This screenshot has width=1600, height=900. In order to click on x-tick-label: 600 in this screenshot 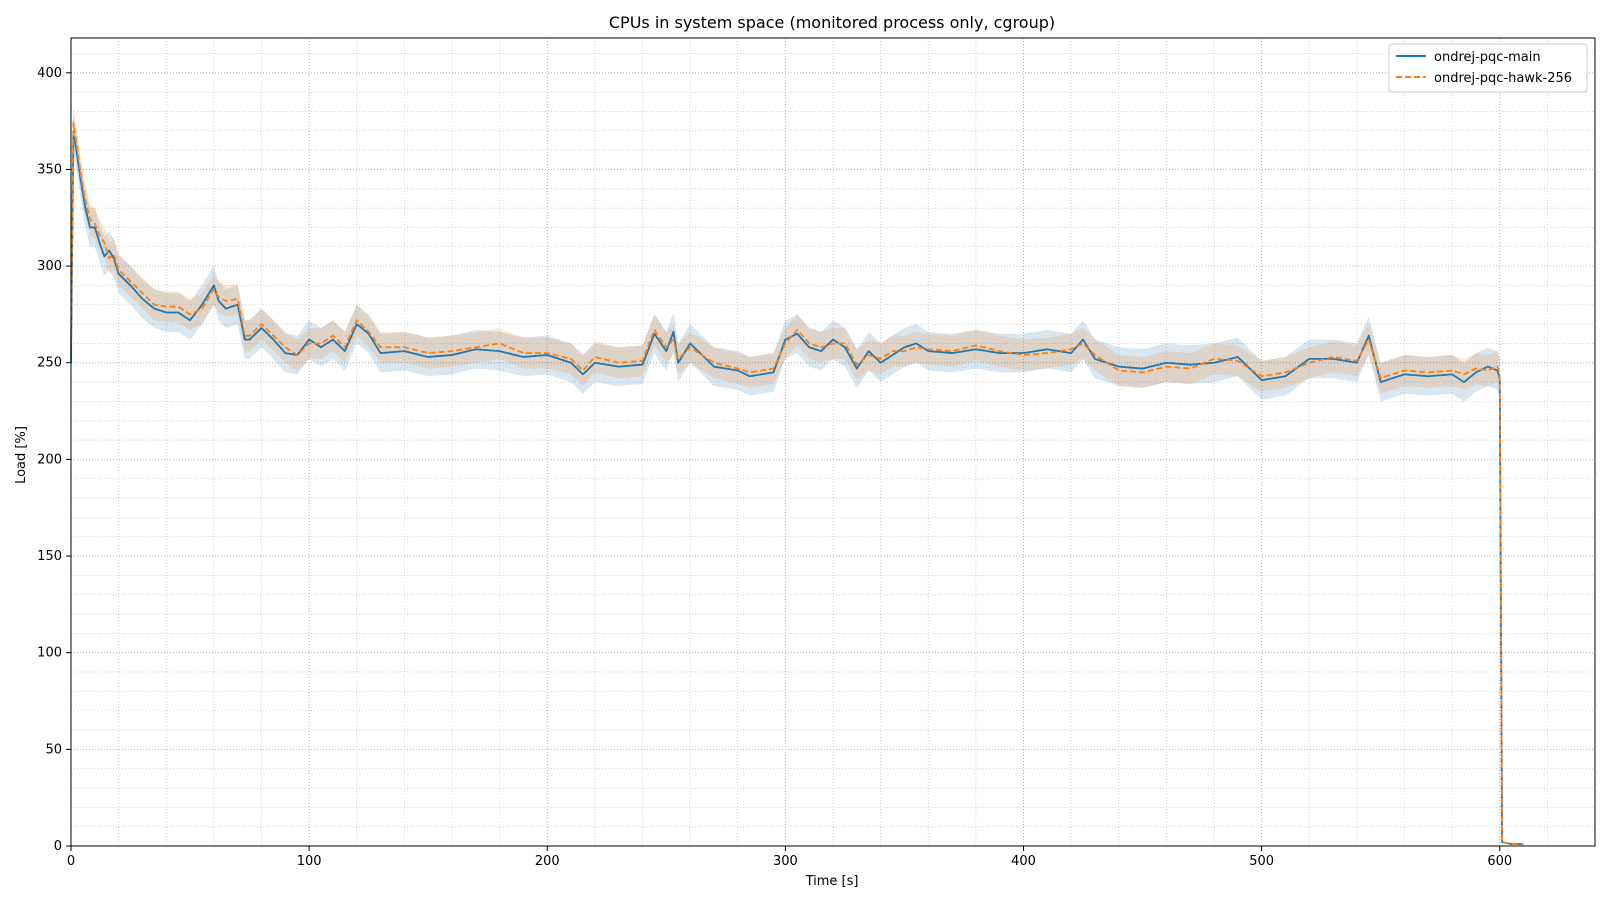, I will do `click(1499, 861)`.